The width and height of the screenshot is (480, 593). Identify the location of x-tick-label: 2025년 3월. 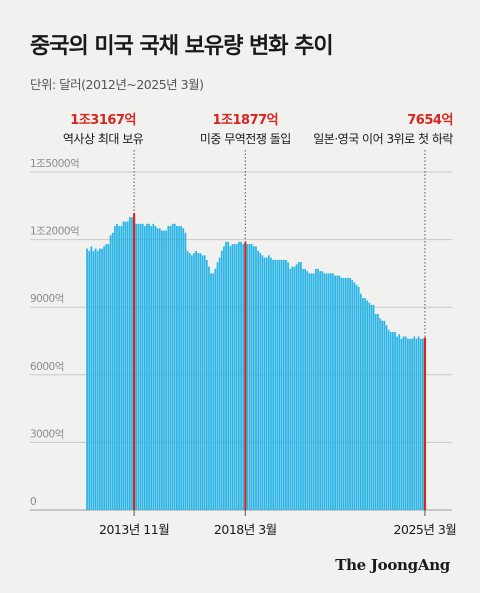
(425, 529).